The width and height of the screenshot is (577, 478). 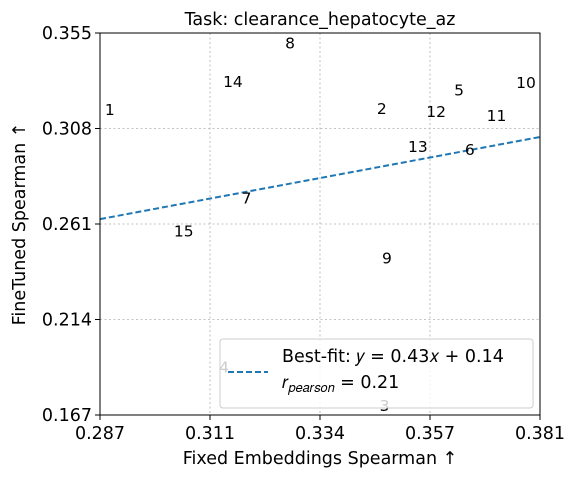 I want to click on best-fit-line, so click(x=320, y=178).